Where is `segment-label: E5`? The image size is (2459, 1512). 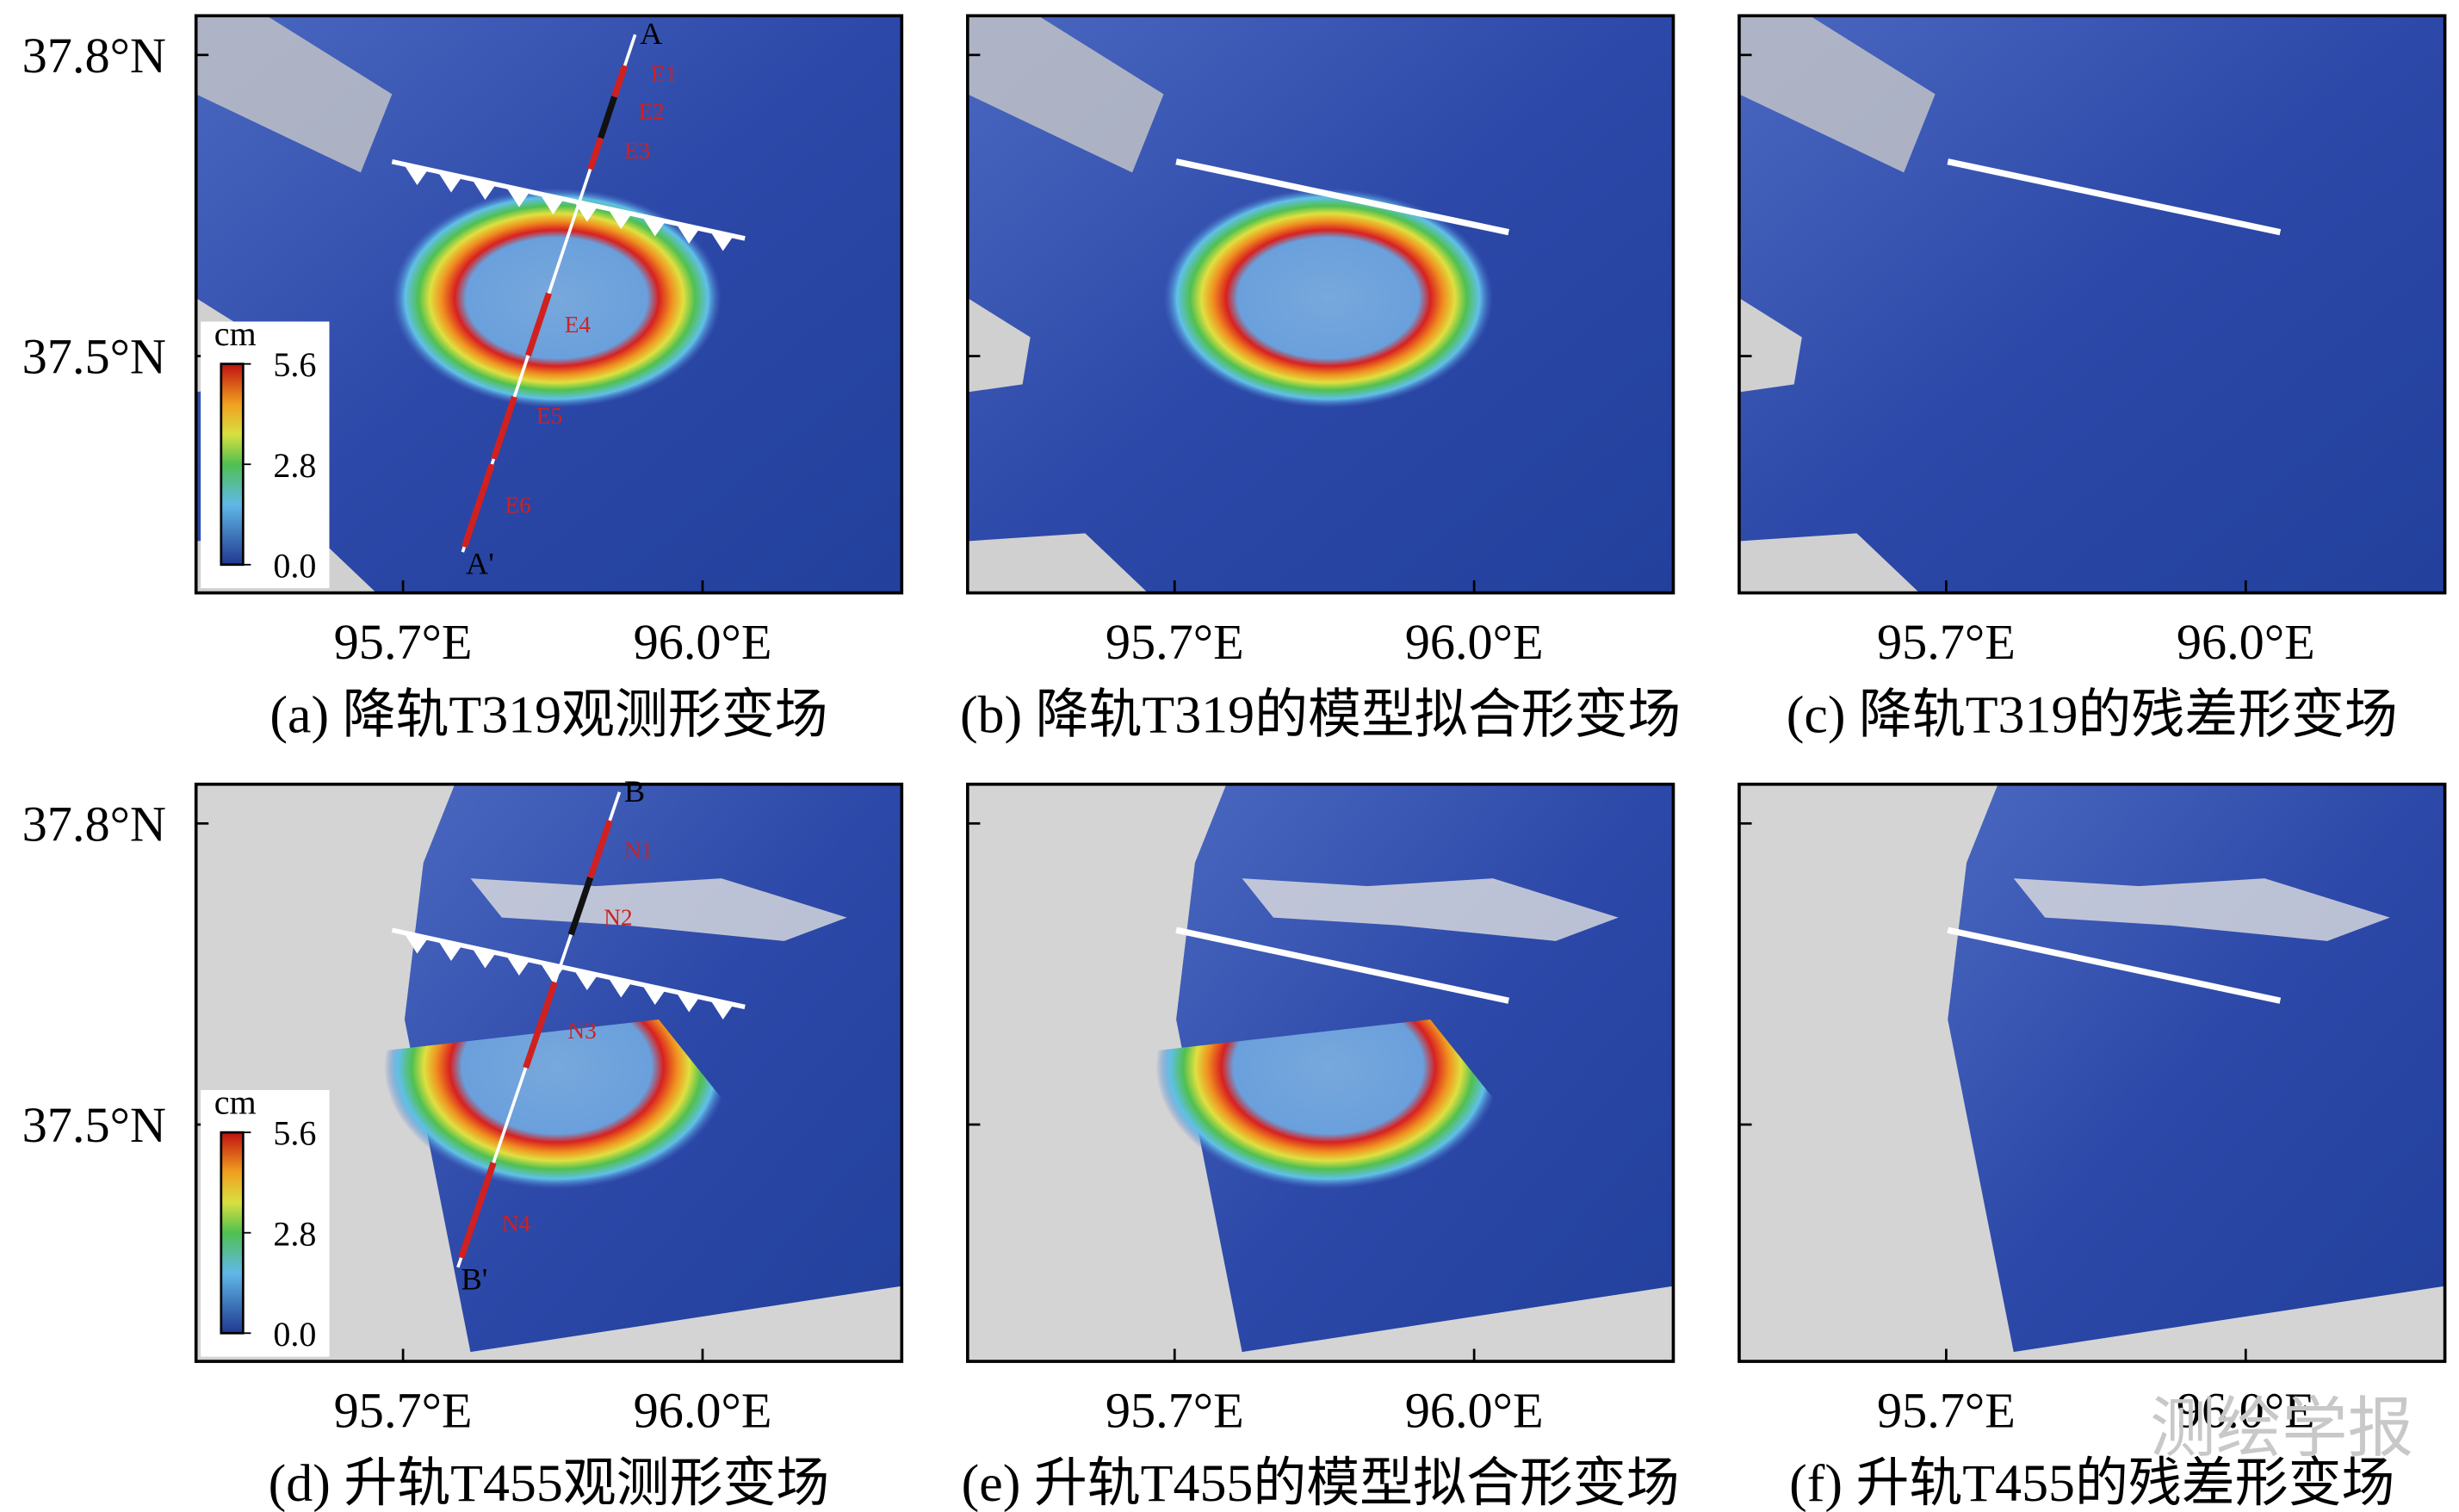 segment-label: E5 is located at coordinates (549, 416).